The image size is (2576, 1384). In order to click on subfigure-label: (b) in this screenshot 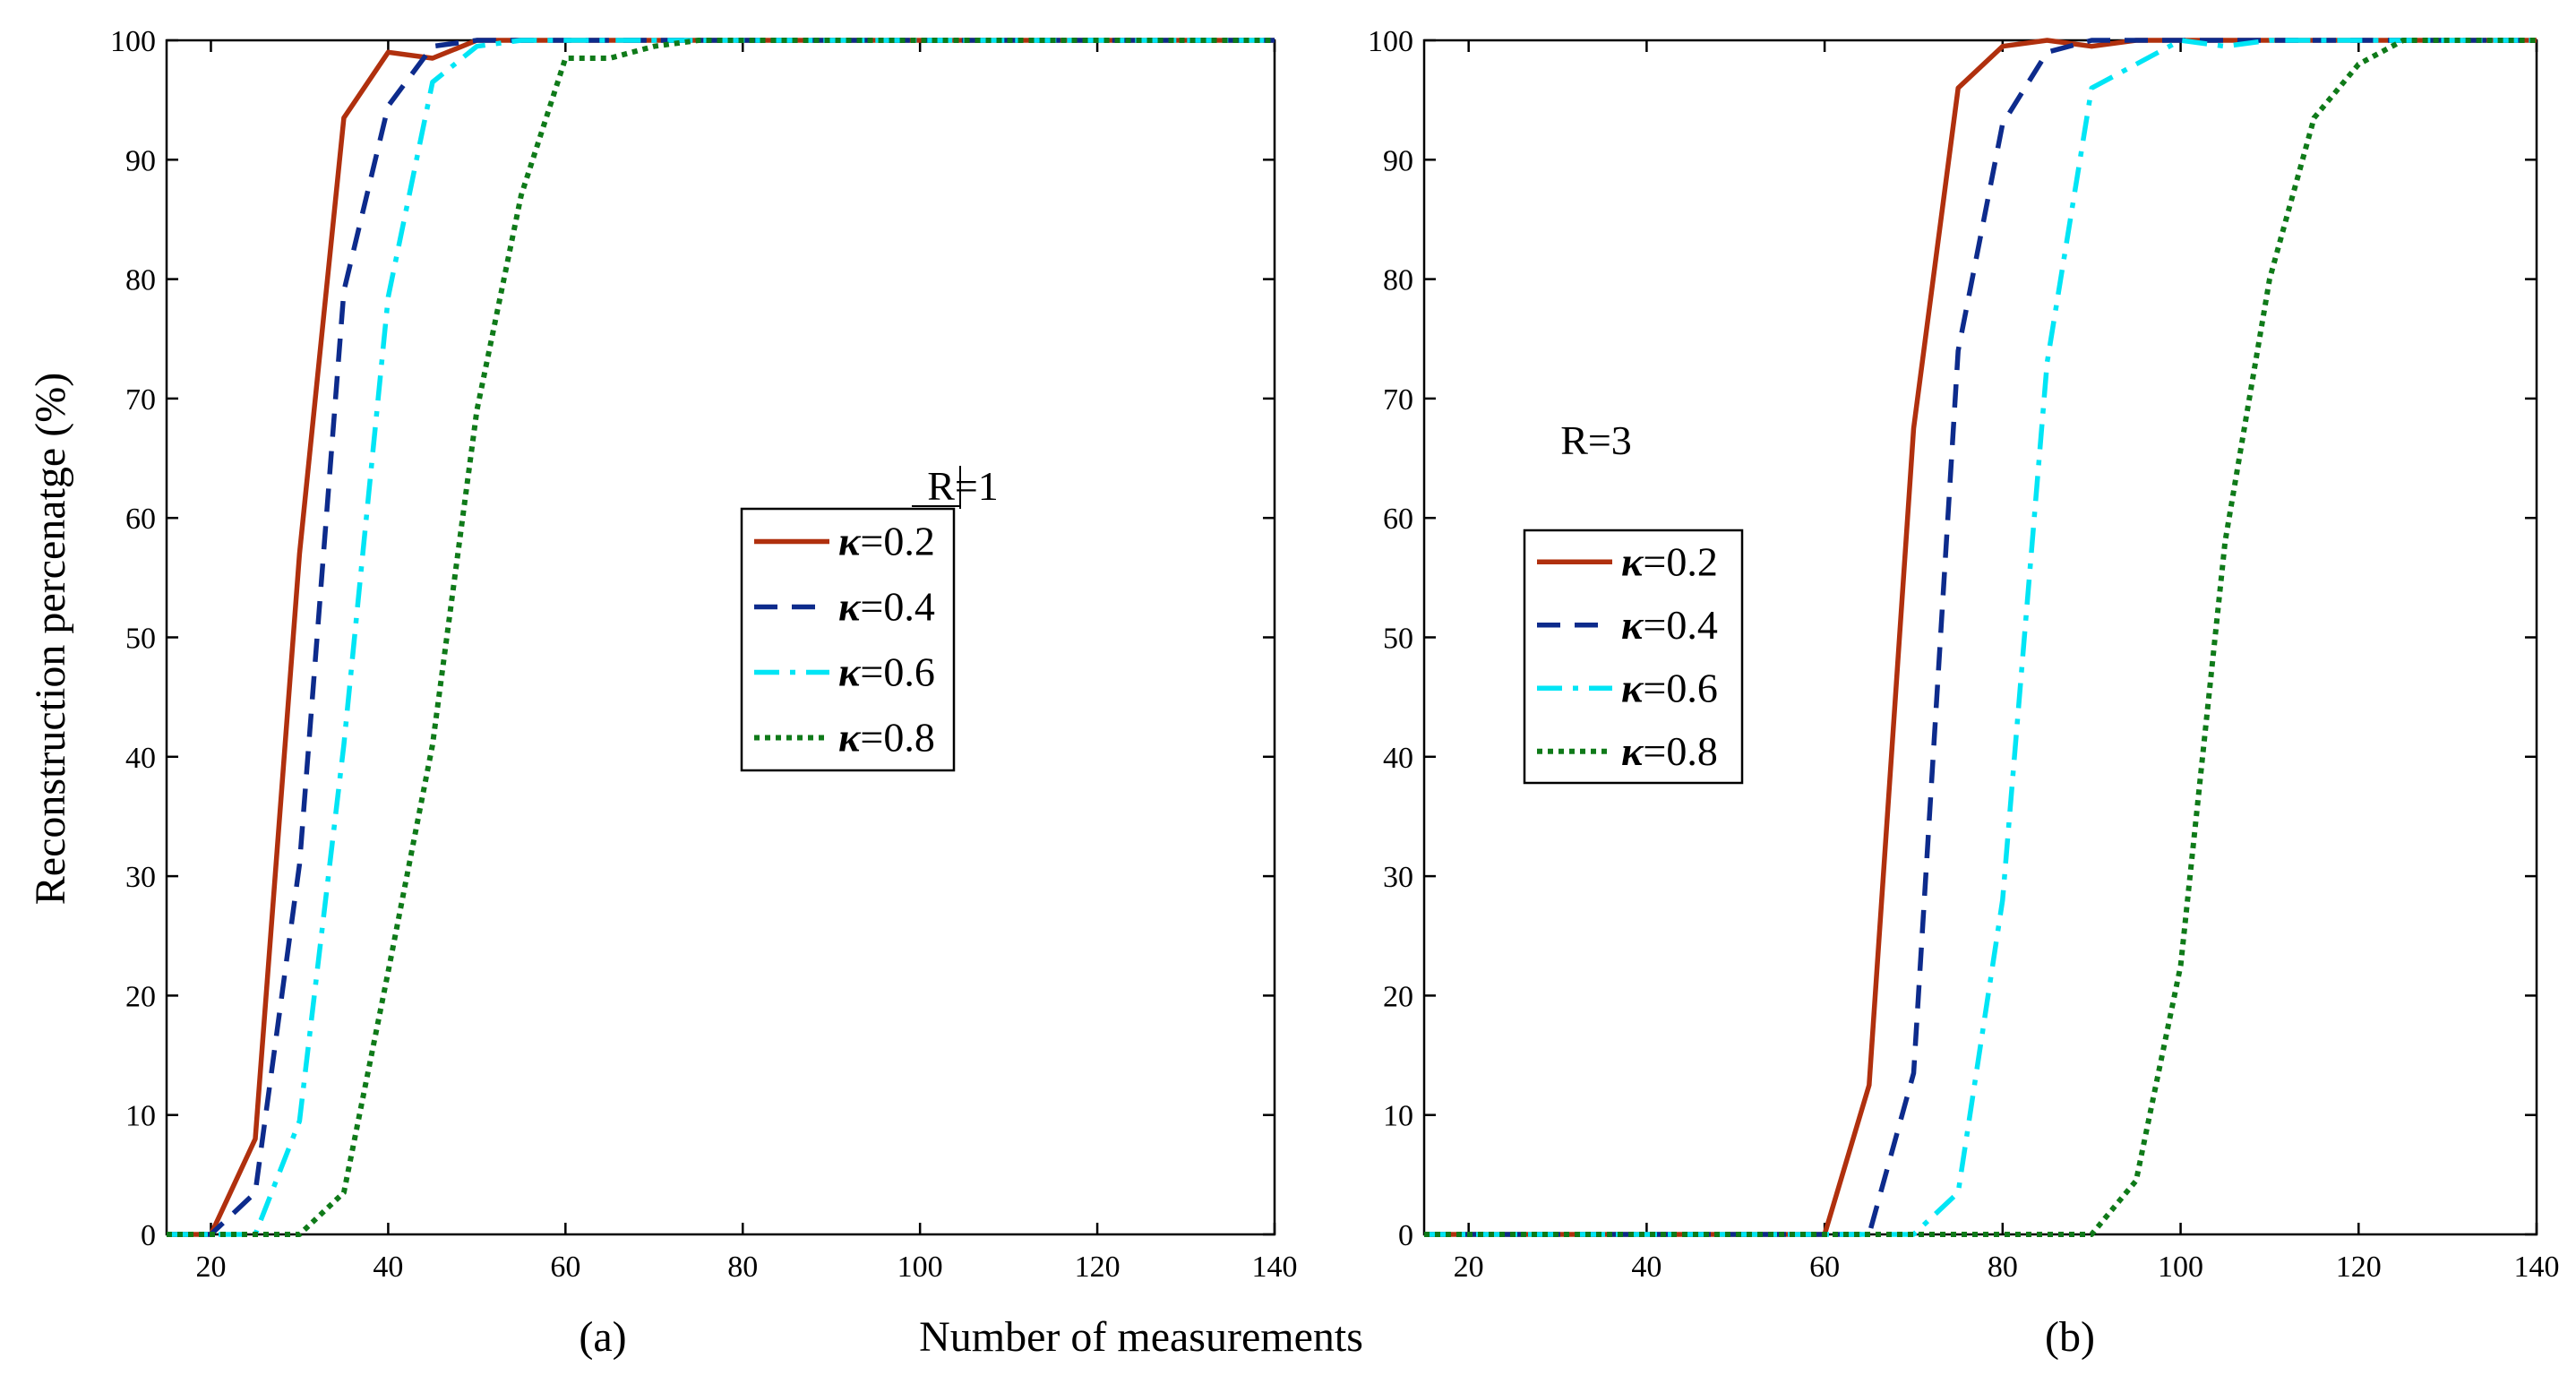, I will do `click(2070, 1337)`.